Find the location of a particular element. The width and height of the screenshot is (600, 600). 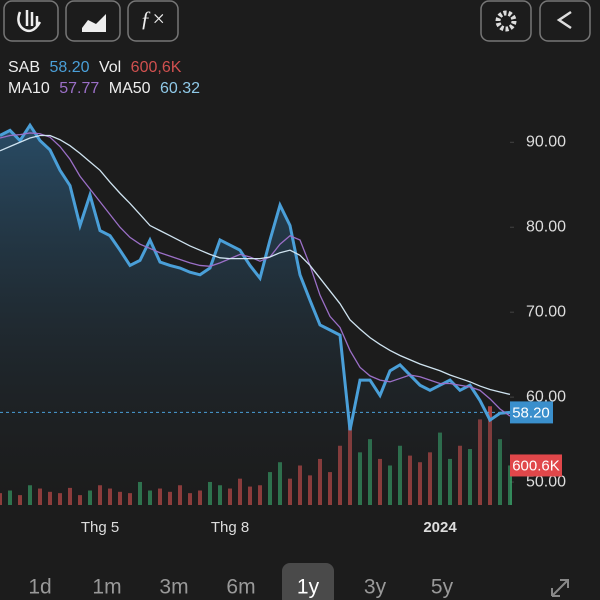

area-icon is located at coordinates (94, 23).